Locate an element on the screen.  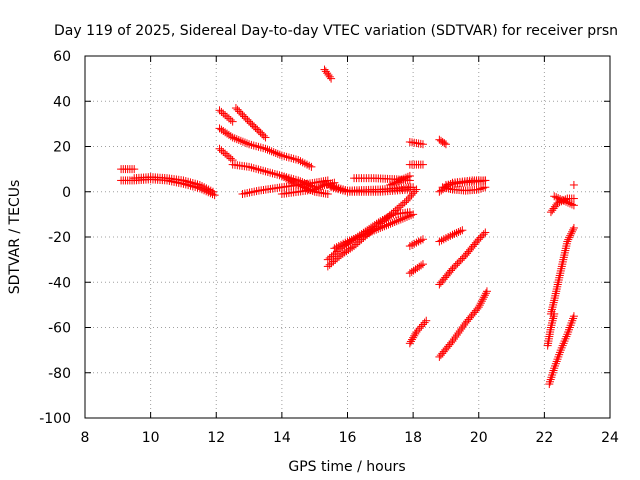
y-tick-label: -20 is located at coordinates (59, 238).